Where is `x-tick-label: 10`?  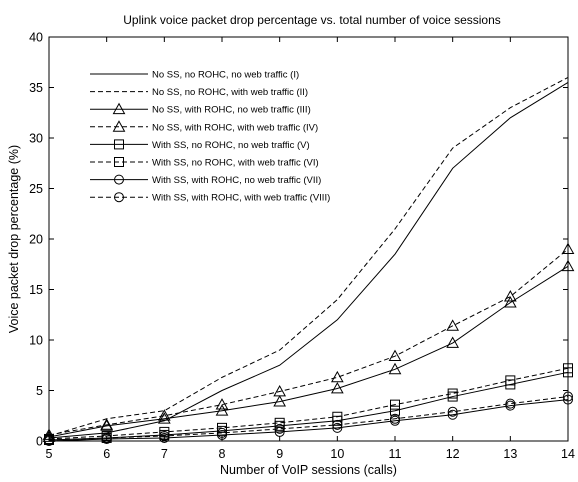
x-tick-label: 10 is located at coordinates (337, 454).